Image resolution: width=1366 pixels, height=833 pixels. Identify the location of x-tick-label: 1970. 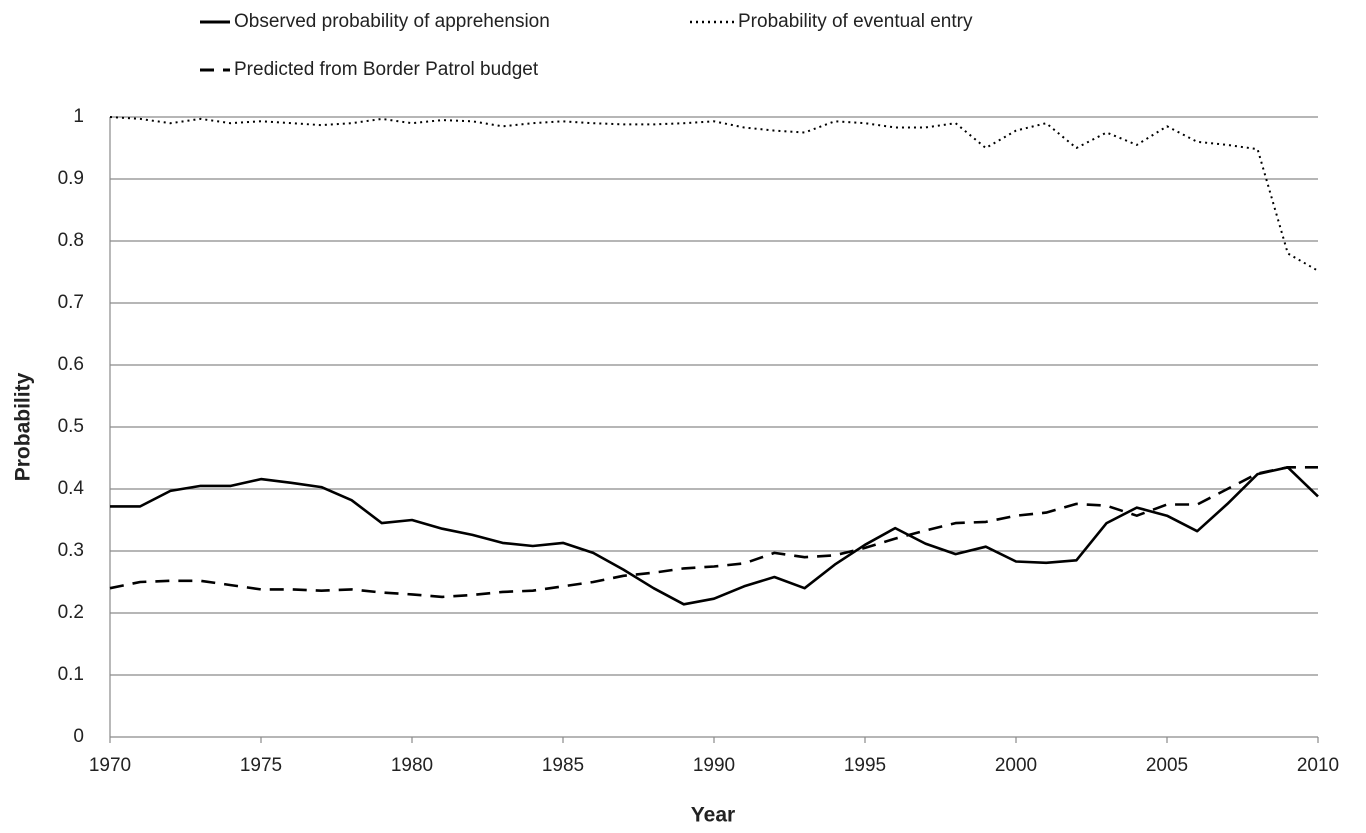
(110, 765).